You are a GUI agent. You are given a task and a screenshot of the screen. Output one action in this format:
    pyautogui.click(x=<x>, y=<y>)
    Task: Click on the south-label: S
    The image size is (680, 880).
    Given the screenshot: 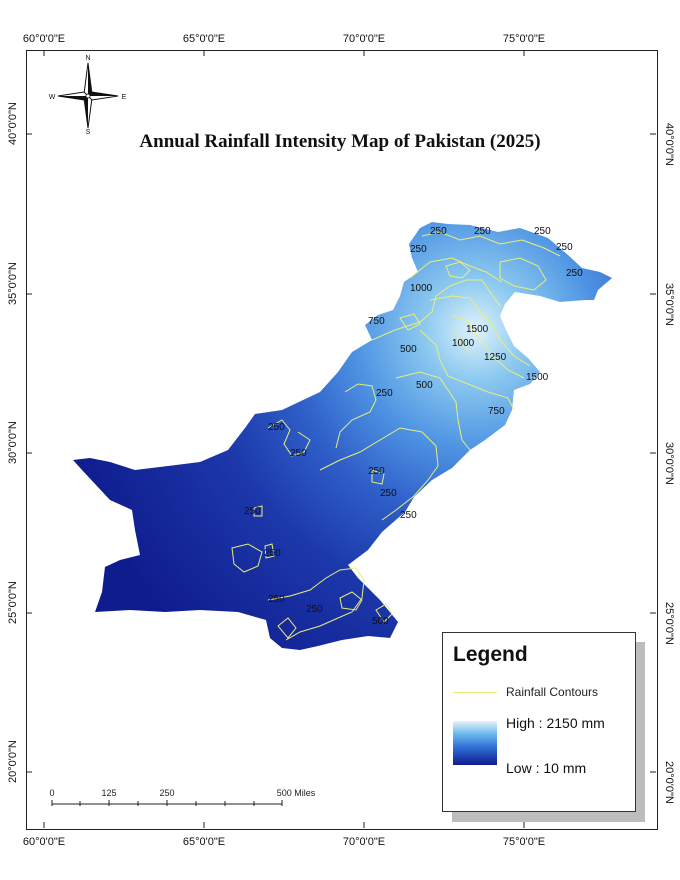 What is the action you would take?
    pyautogui.click(x=88, y=132)
    